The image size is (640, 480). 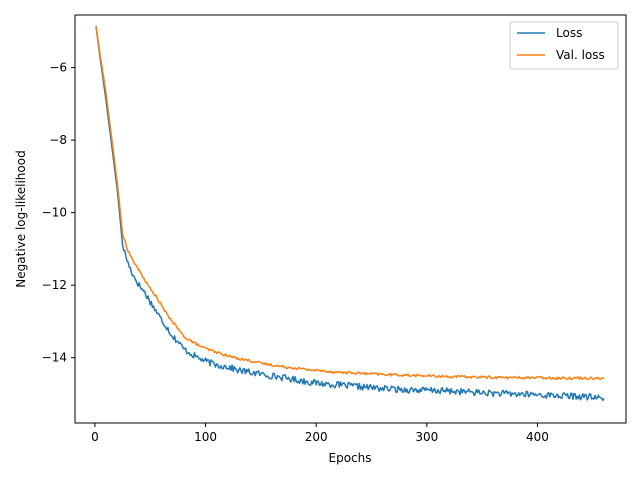 I want to click on x-tick-label: 0, so click(x=95, y=437).